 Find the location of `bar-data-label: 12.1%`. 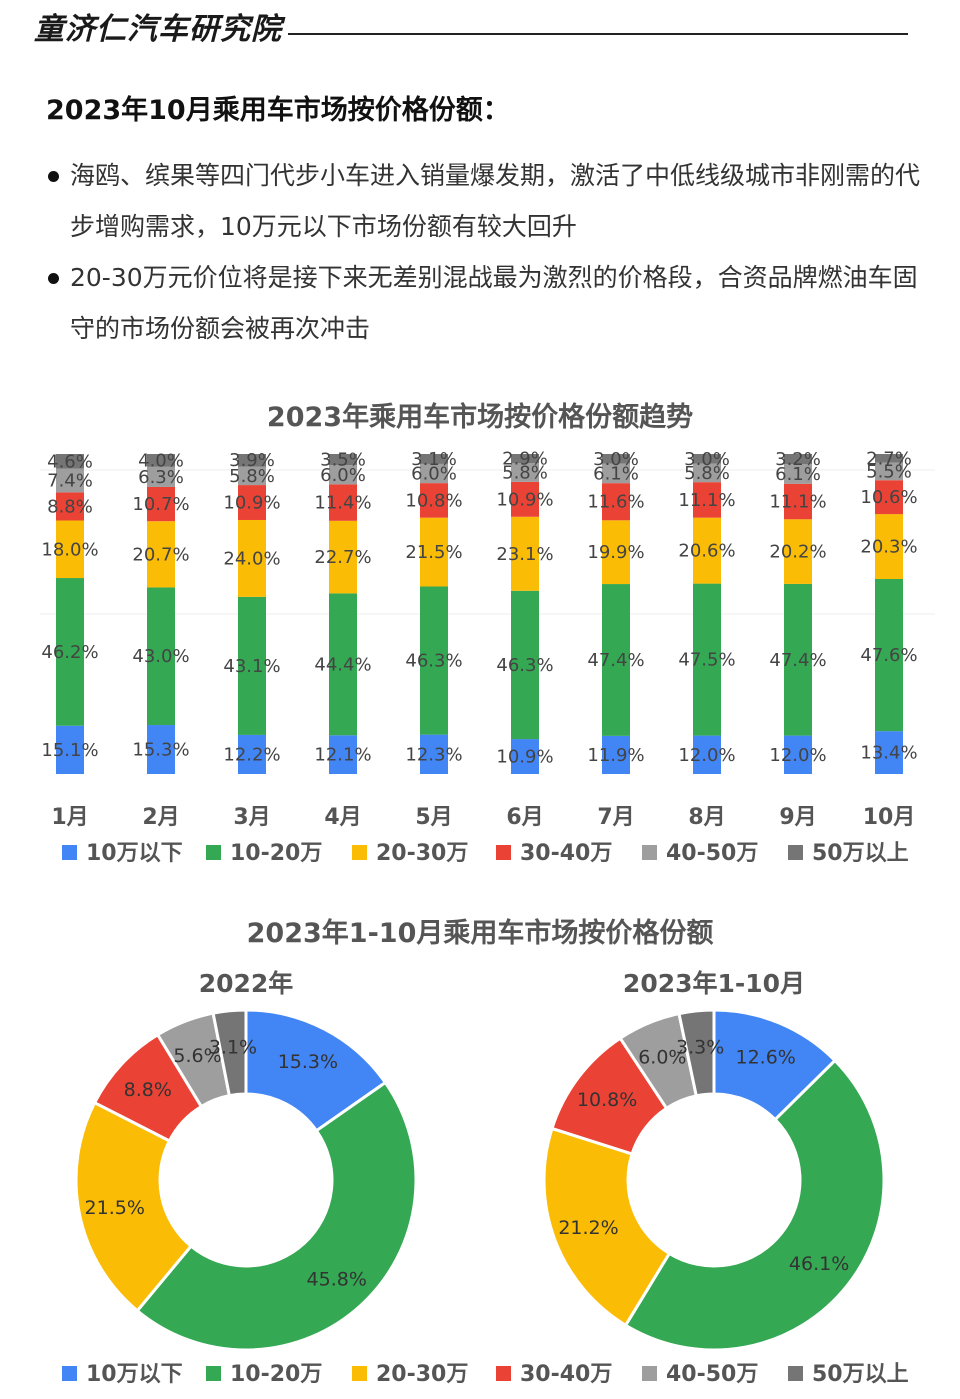

bar-data-label: 12.1% is located at coordinates (342, 755).